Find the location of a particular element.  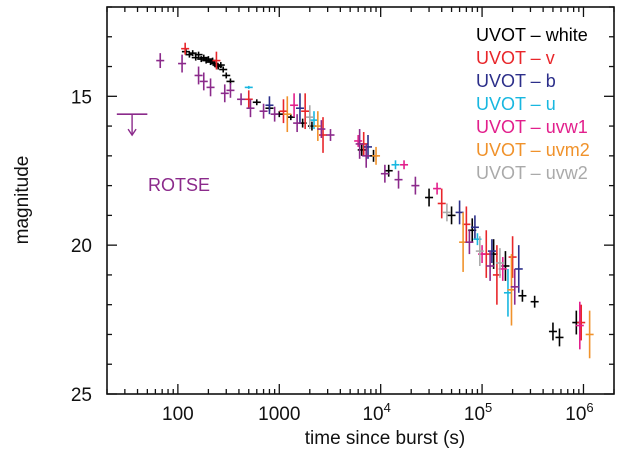

upper-limit-arrow-head is located at coordinates (132, 132).